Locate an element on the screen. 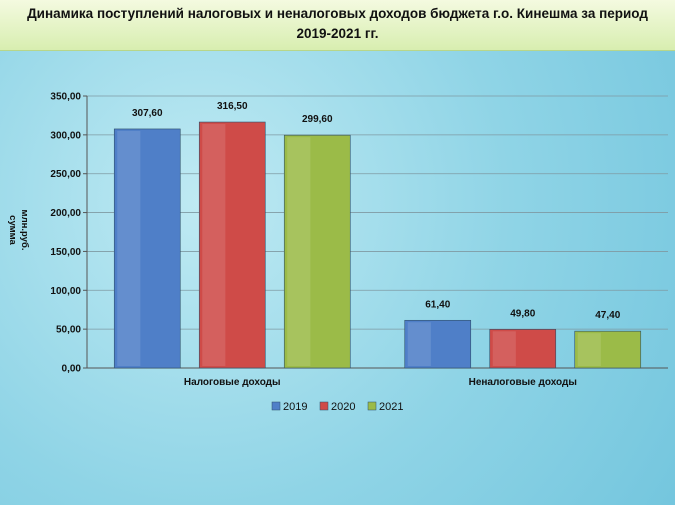 This screenshot has width=675, height=505. y-tick-label: 250,00 is located at coordinates (65, 174).